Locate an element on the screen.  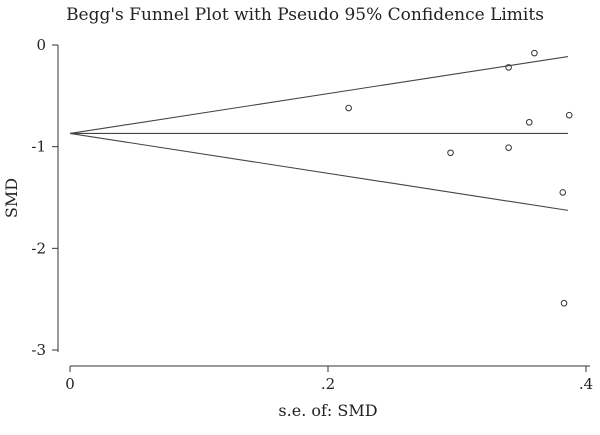
x-tick-label: 0 is located at coordinates (70, 384).